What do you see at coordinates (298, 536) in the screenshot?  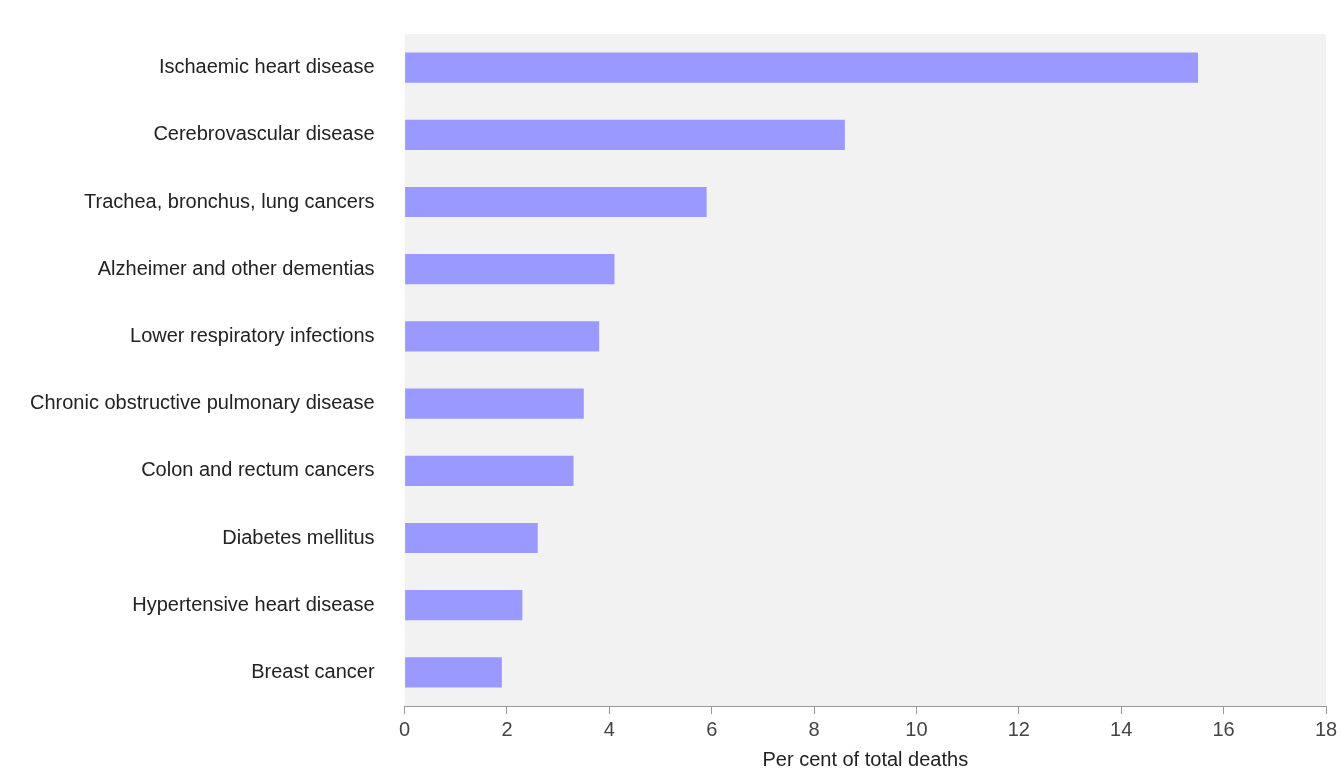 I see `y-tick-label: Diabetes mellitus` at bounding box center [298, 536].